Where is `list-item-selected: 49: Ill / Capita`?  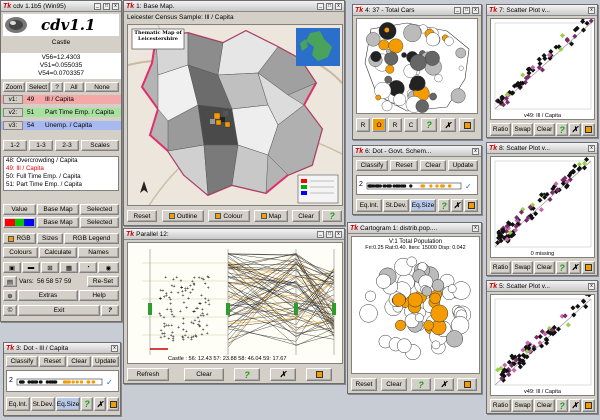
list-item-selected: 49: Ill / Capita is located at coordinates (25, 168).